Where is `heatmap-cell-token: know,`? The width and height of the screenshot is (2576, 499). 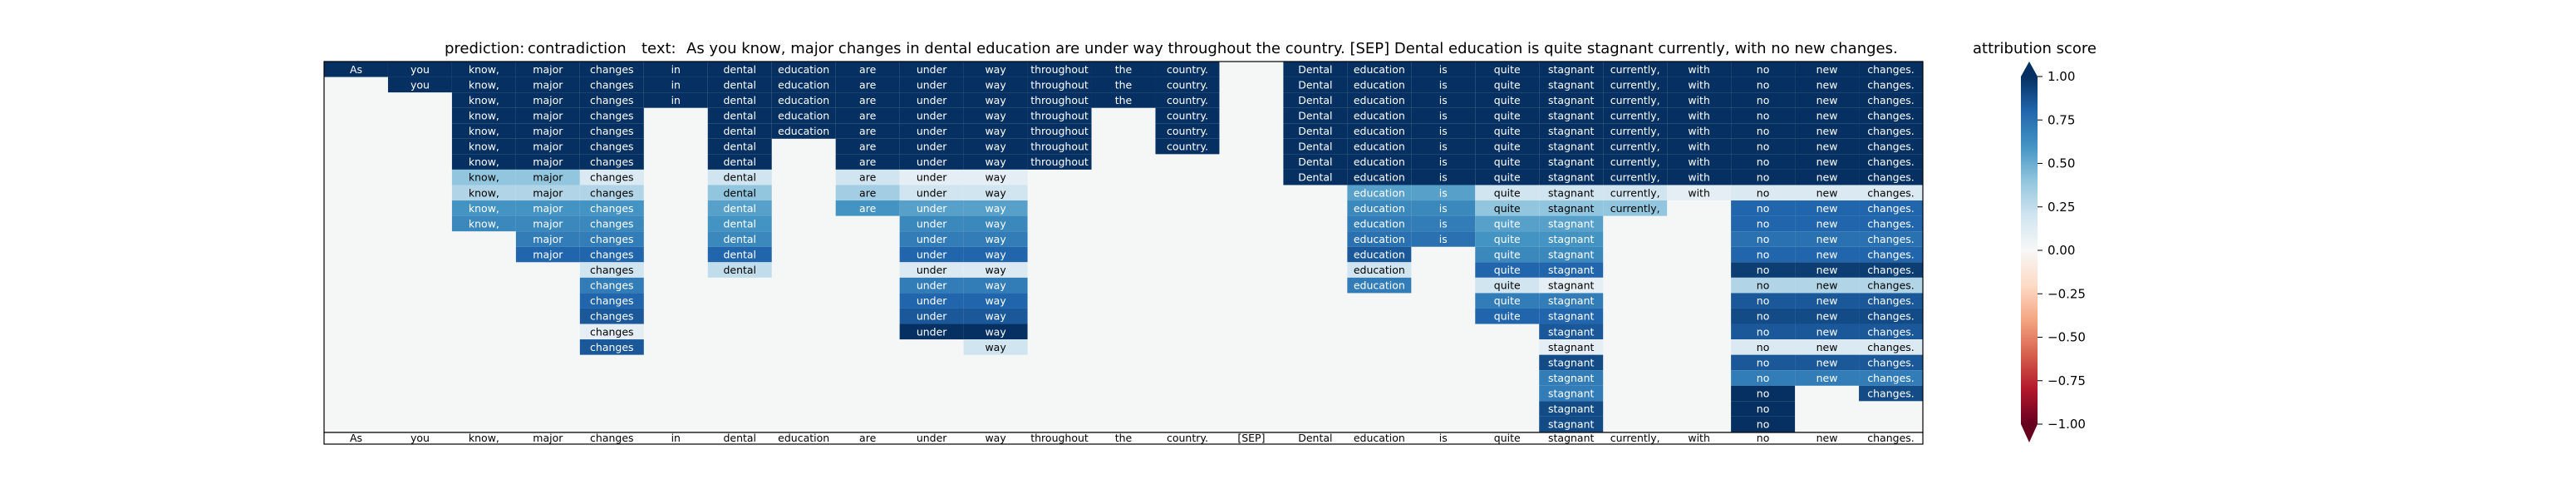 heatmap-cell-token: know, is located at coordinates (484, 69).